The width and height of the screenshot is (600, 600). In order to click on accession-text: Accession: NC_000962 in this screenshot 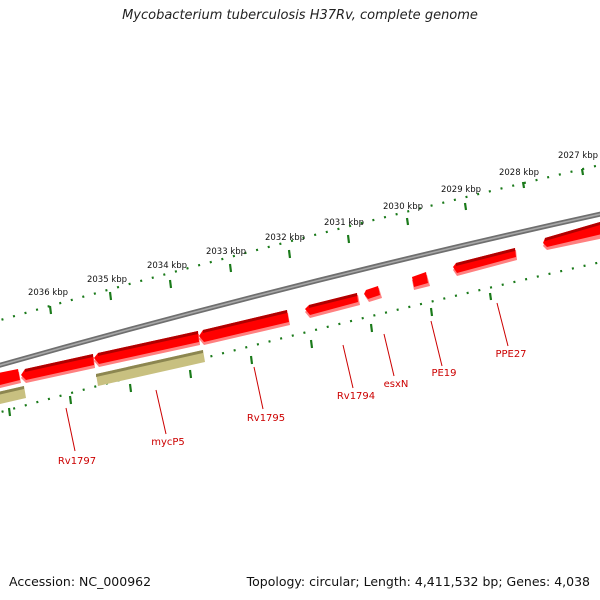, I will do `click(80, 581)`.